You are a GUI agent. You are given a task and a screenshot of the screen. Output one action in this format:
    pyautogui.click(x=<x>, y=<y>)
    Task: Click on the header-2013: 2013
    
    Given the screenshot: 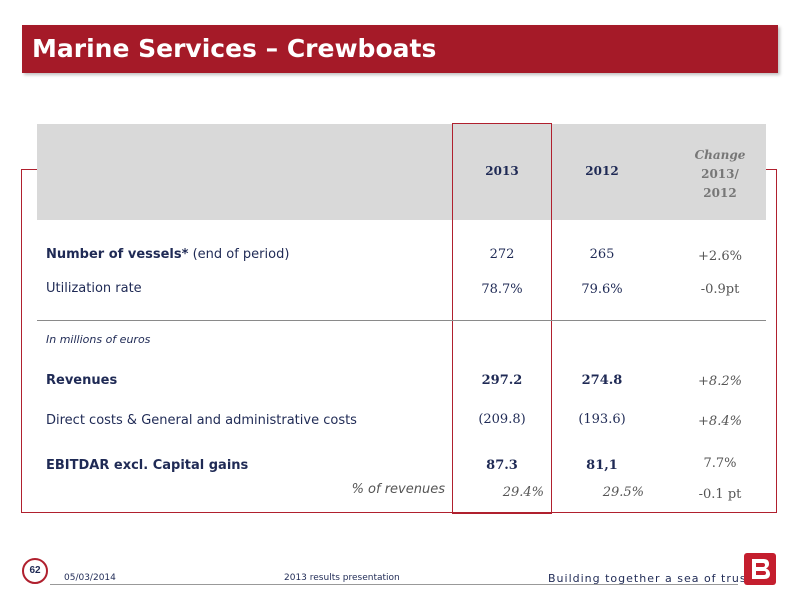 What is the action you would take?
    pyautogui.click(x=502, y=171)
    